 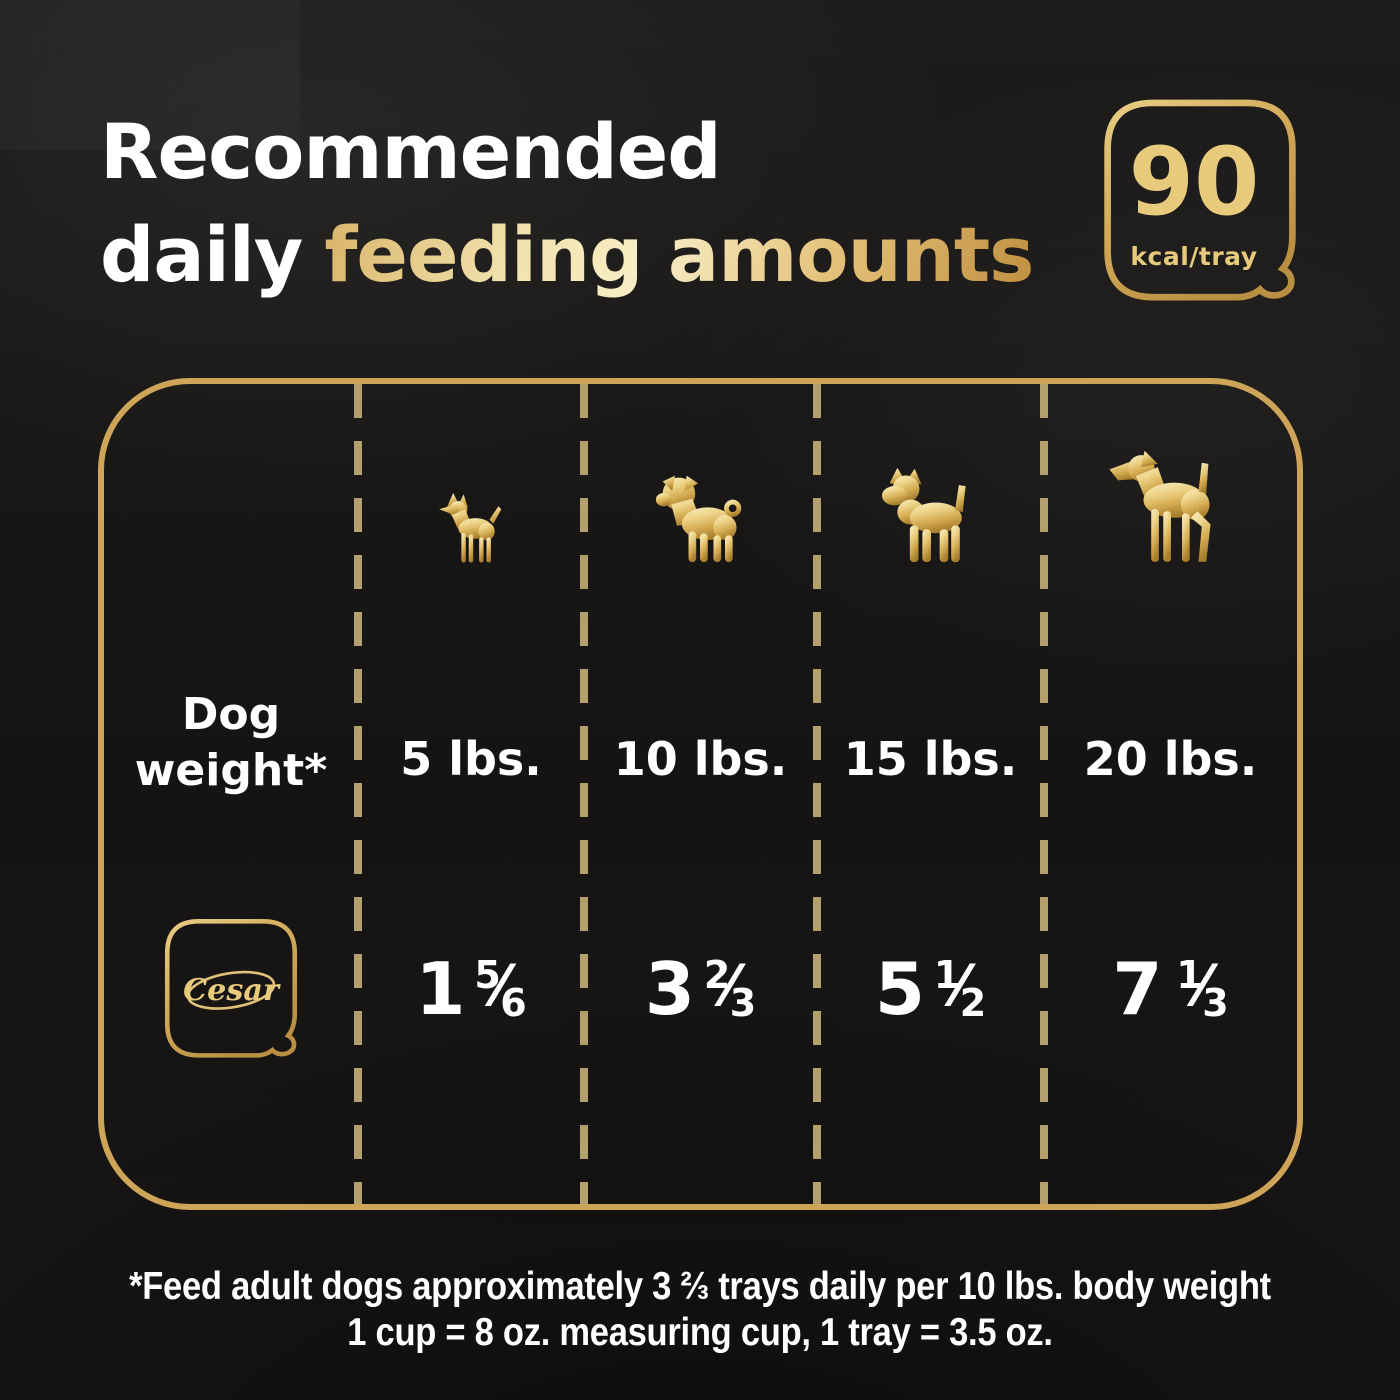 I want to click on header: Recommended daily feeding amounts, so click(x=567, y=203).